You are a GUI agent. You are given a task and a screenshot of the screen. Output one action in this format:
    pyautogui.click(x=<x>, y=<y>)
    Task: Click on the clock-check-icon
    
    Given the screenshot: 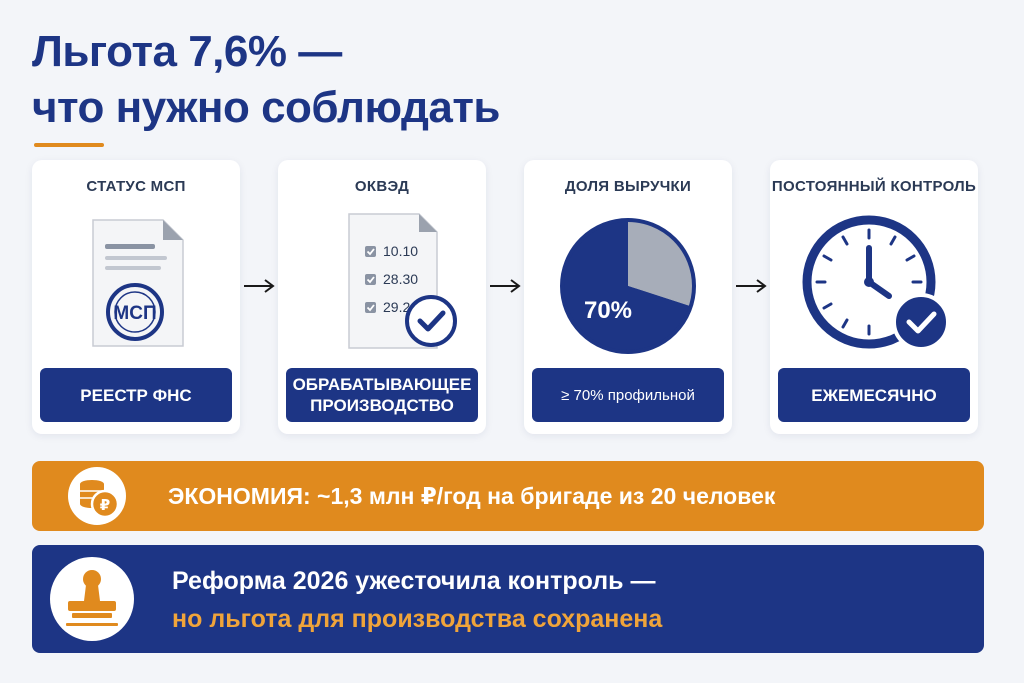 What is the action you would take?
    pyautogui.click(x=876, y=283)
    